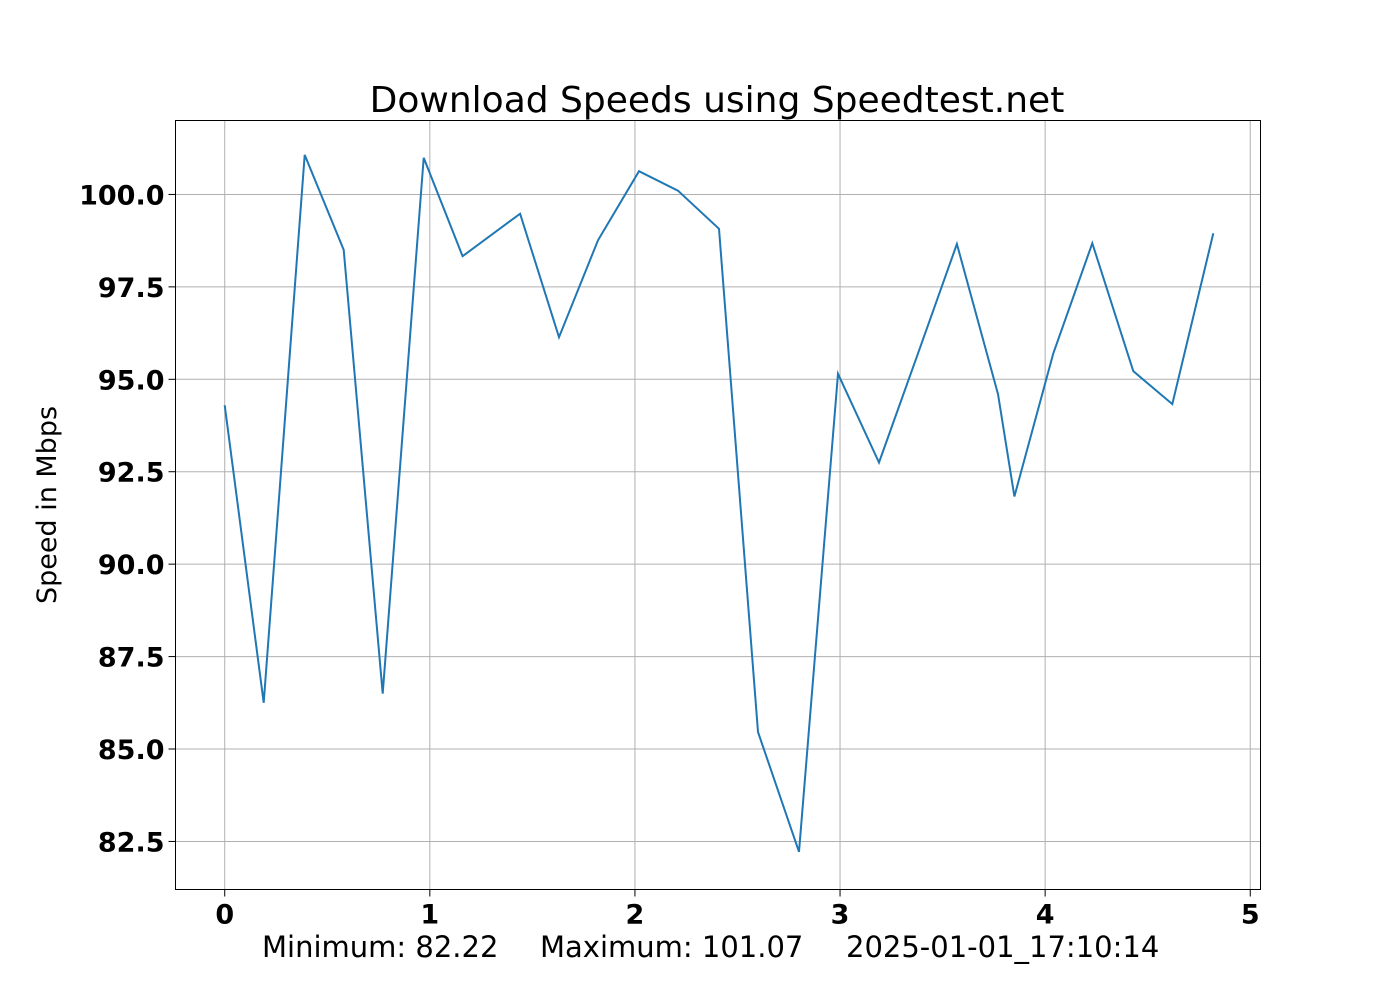 Image resolution: width=1400 pixels, height=1000 pixels. What do you see at coordinates (121, 195) in the screenshot?
I see `y-tick-label: 100.0` at bounding box center [121, 195].